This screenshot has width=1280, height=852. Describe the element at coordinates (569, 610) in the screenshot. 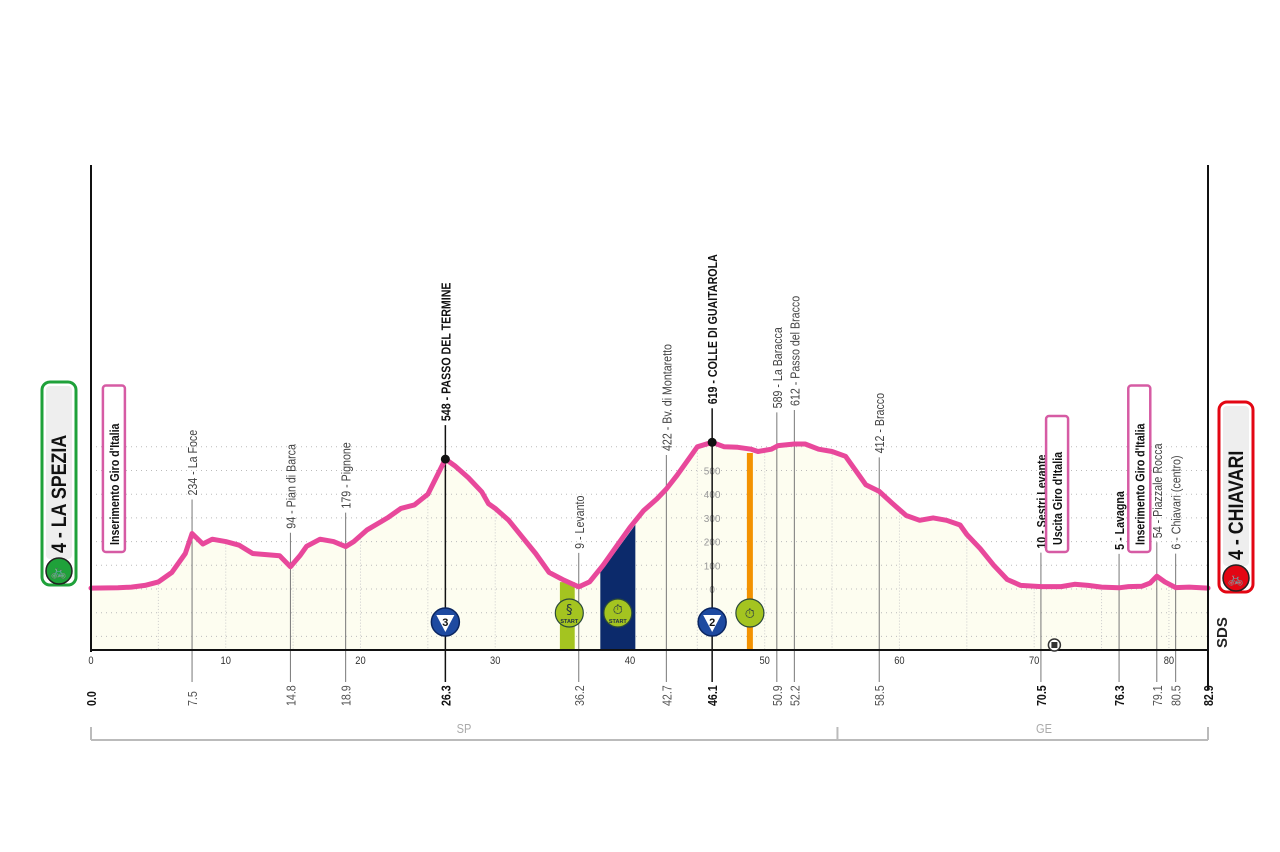

I see `icon-glyph: §` at that location.